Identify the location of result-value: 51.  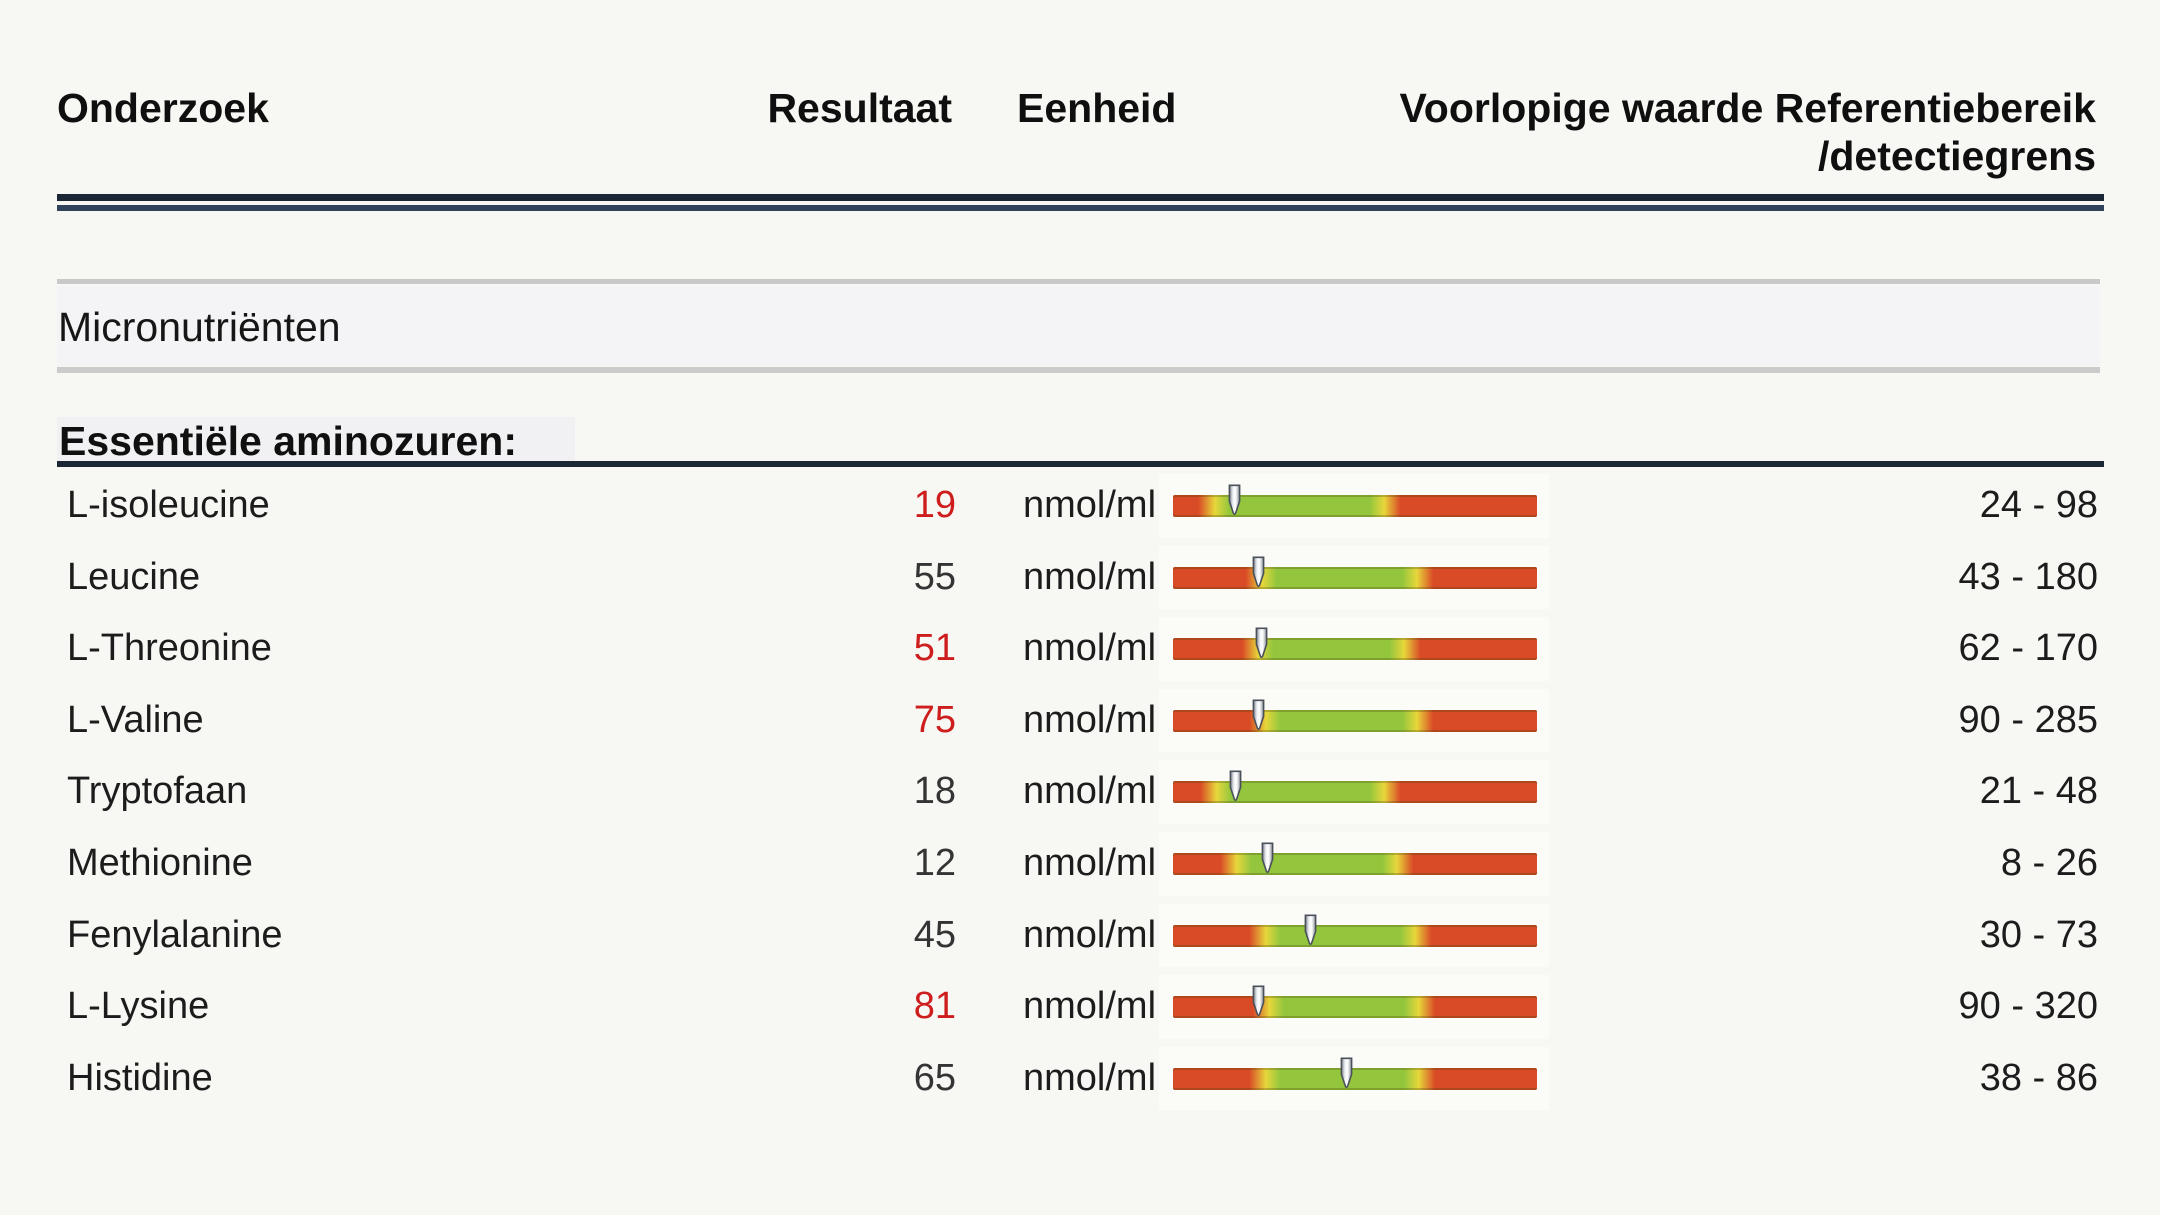
(934, 648).